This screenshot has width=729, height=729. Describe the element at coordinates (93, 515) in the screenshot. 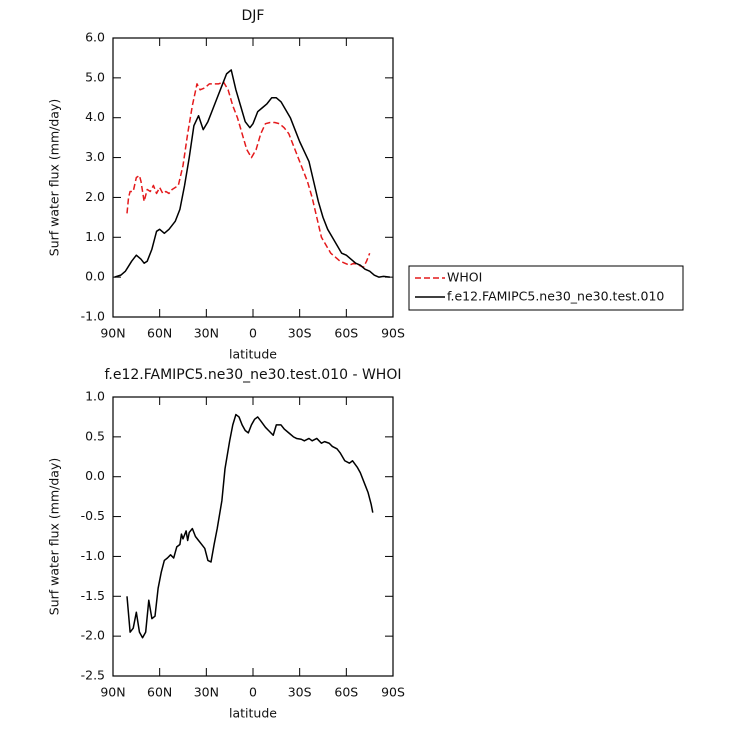

I see `y-tick-label: -0.5` at that location.